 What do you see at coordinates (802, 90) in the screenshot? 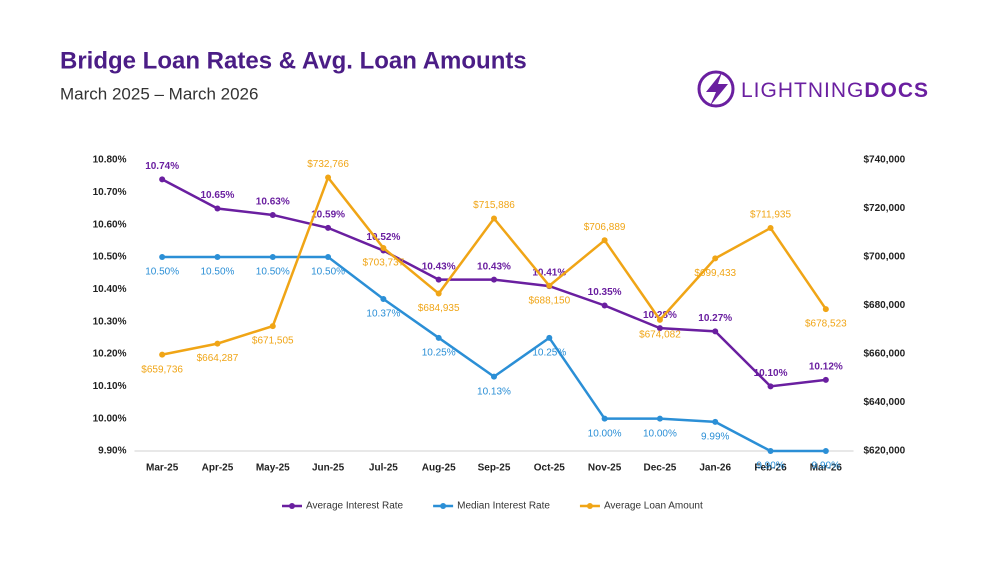
I see `logo-light: LIGHTNING` at bounding box center [802, 90].